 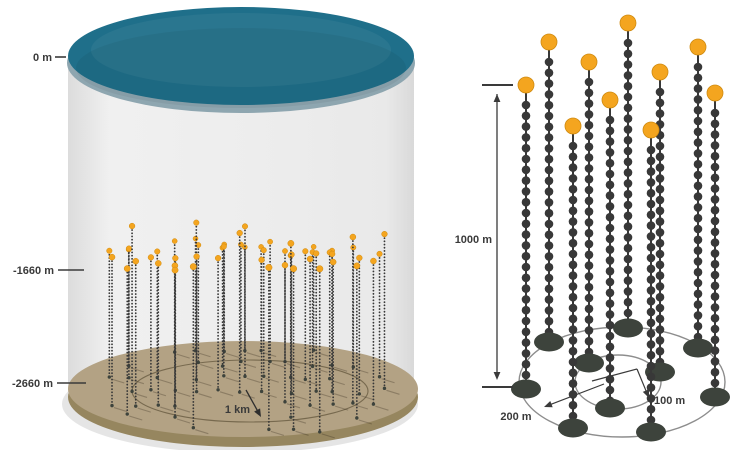 What do you see at coordinates (253, 403) in the screenshot?
I see `one-km-arrow` at bounding box center [253, 403].